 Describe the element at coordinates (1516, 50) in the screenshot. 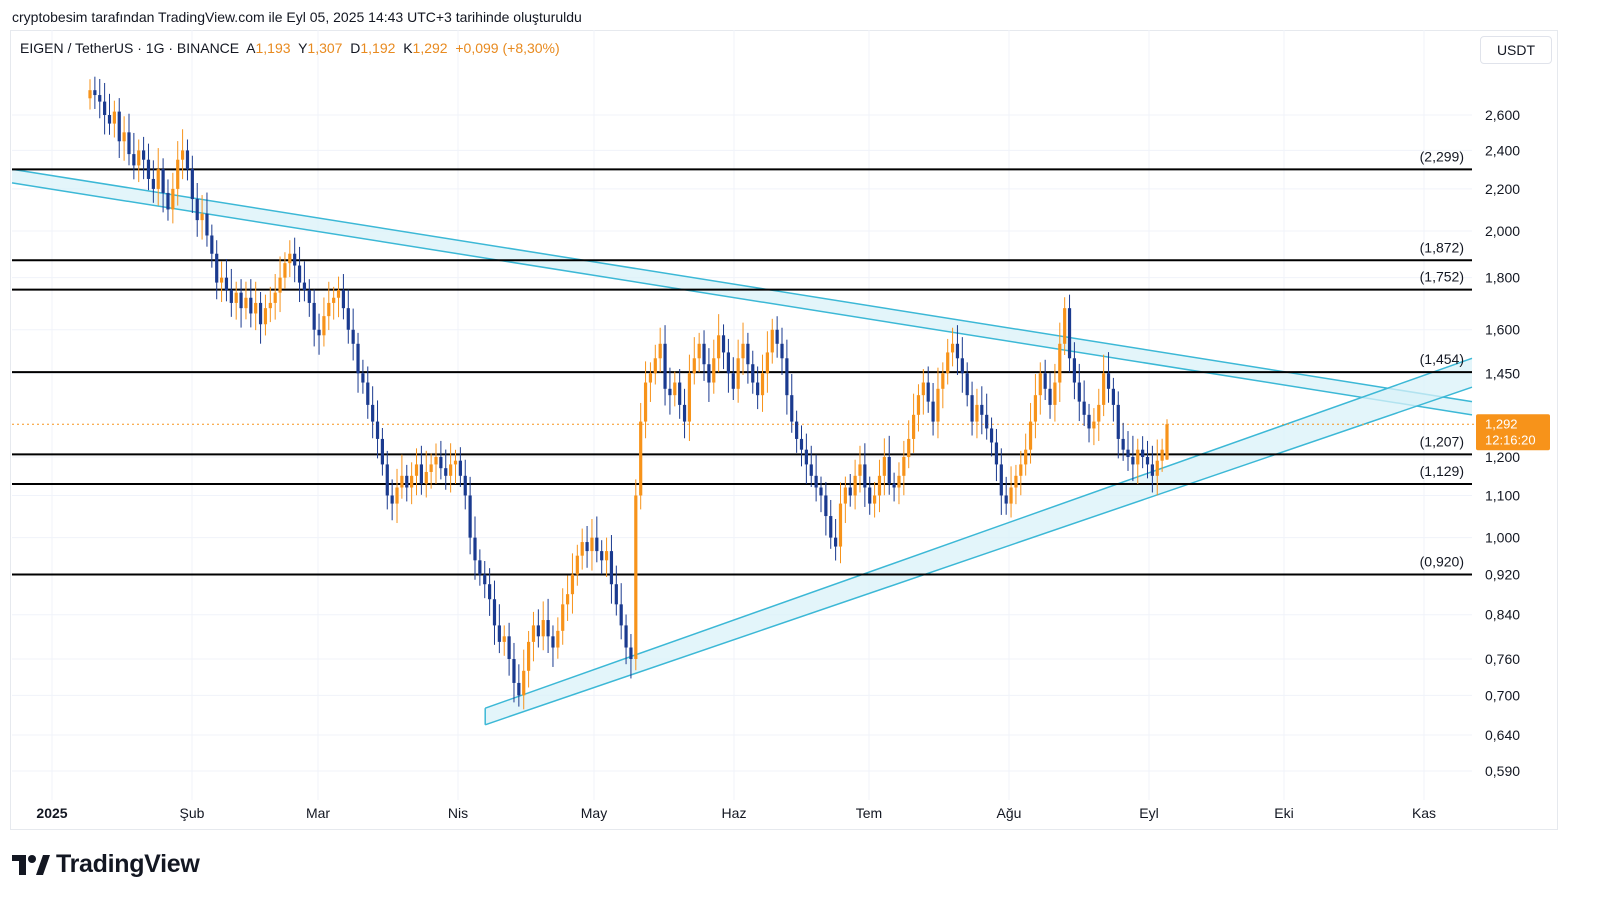

I see `currency-button: USDT` at that location.